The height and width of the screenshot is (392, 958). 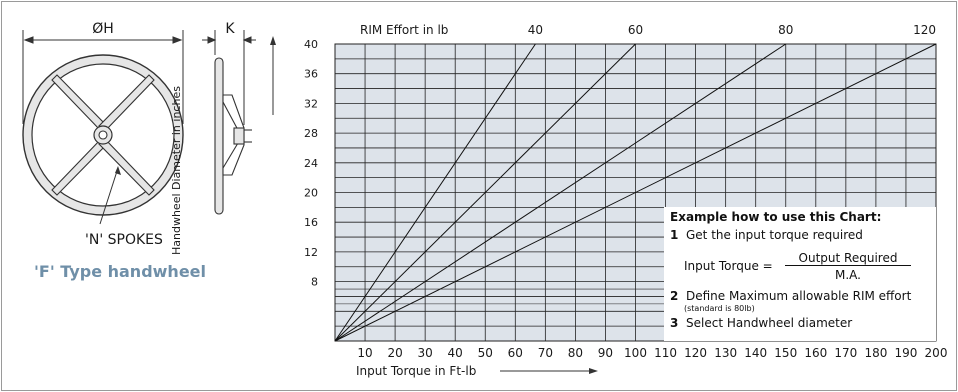 What do you see at coordinates (103, 77) in the screenshot?
I see `dimension-h` at bounding box center [103, 77].